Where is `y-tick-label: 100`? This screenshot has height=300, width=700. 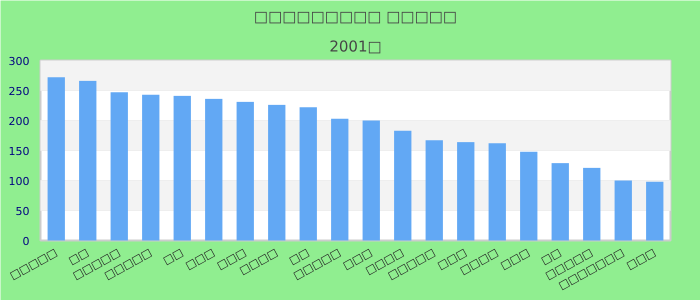
y-tick-label: 100 is located at coordinates (19, 181).